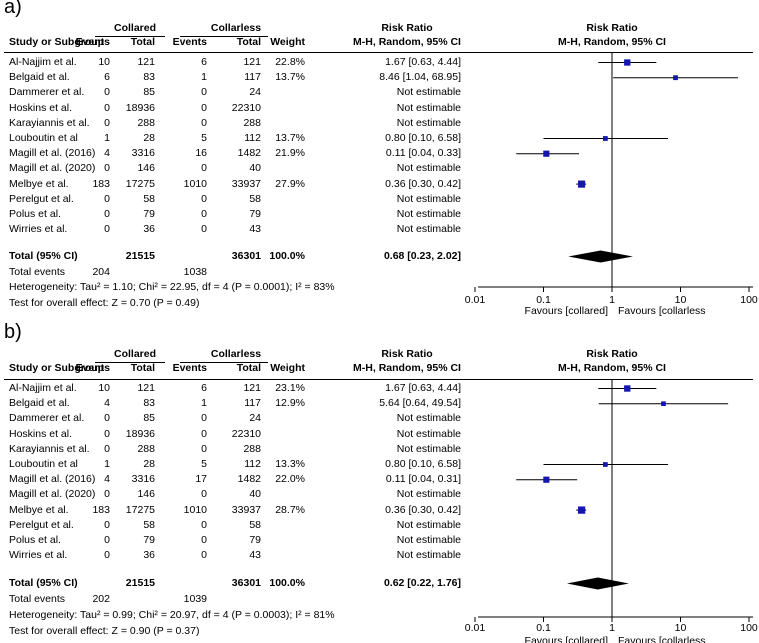 This screenshot has height=643, width=759. Describe the element at coordinates (290, 183) in the screenshot. I see `weight: 27.9%` at that location.